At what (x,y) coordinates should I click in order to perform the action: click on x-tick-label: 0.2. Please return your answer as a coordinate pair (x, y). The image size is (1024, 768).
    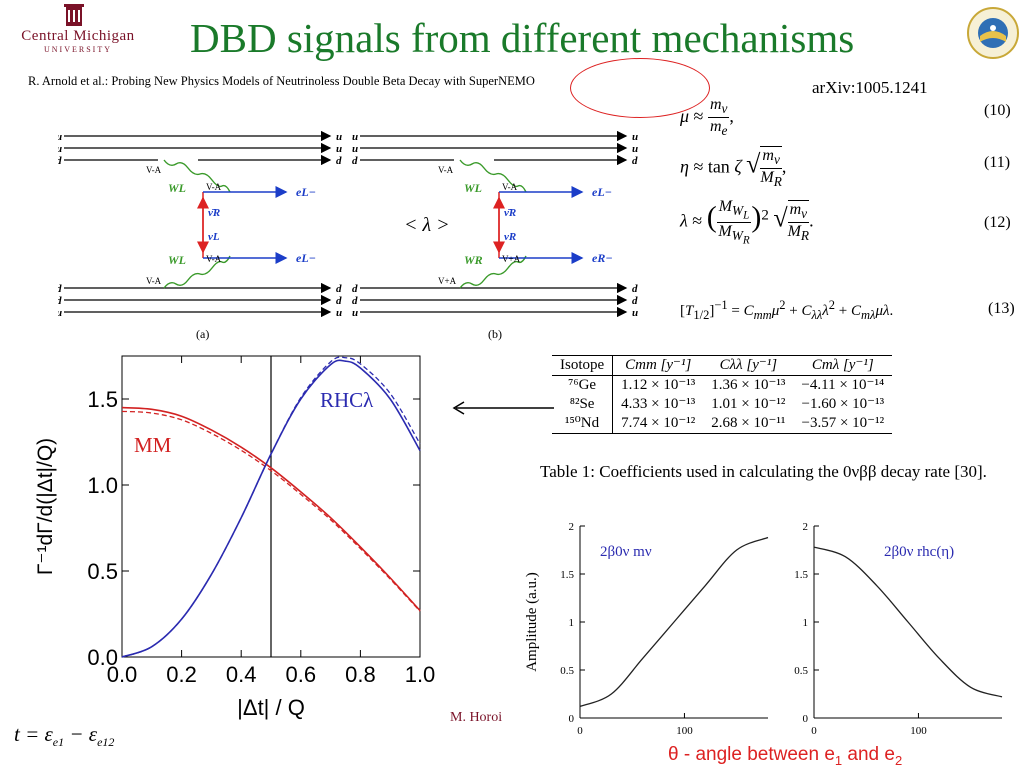
    Looking at the image, I should click on (181, 674).